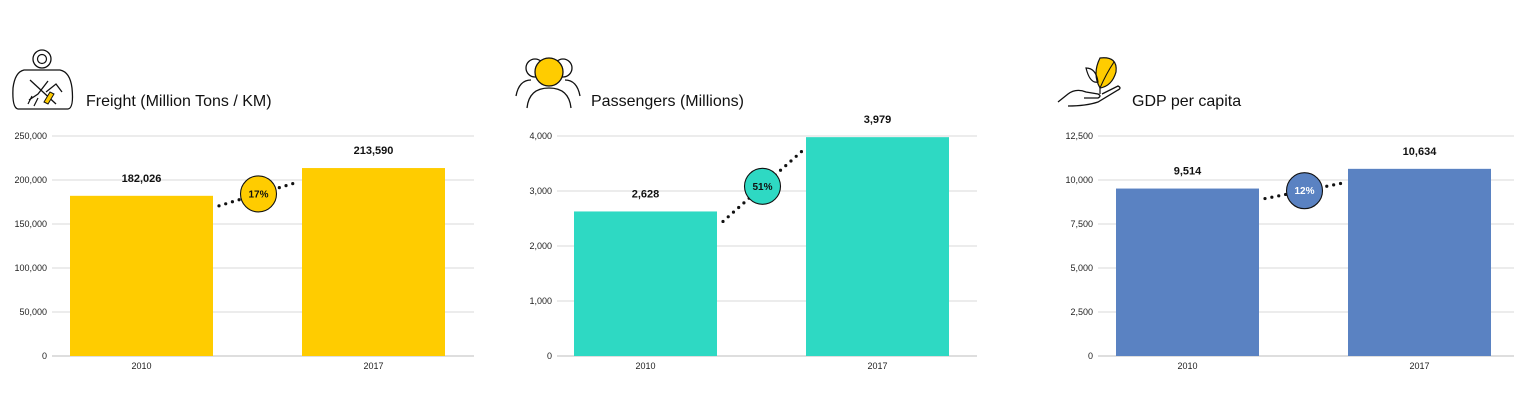 Image resolution: width=1540 pixels, height=419 pixels. What do you see at coordinates (540, 301) in the screenshot?
I see `y-tick-label: 1,000` at bounding box center [540, 301].